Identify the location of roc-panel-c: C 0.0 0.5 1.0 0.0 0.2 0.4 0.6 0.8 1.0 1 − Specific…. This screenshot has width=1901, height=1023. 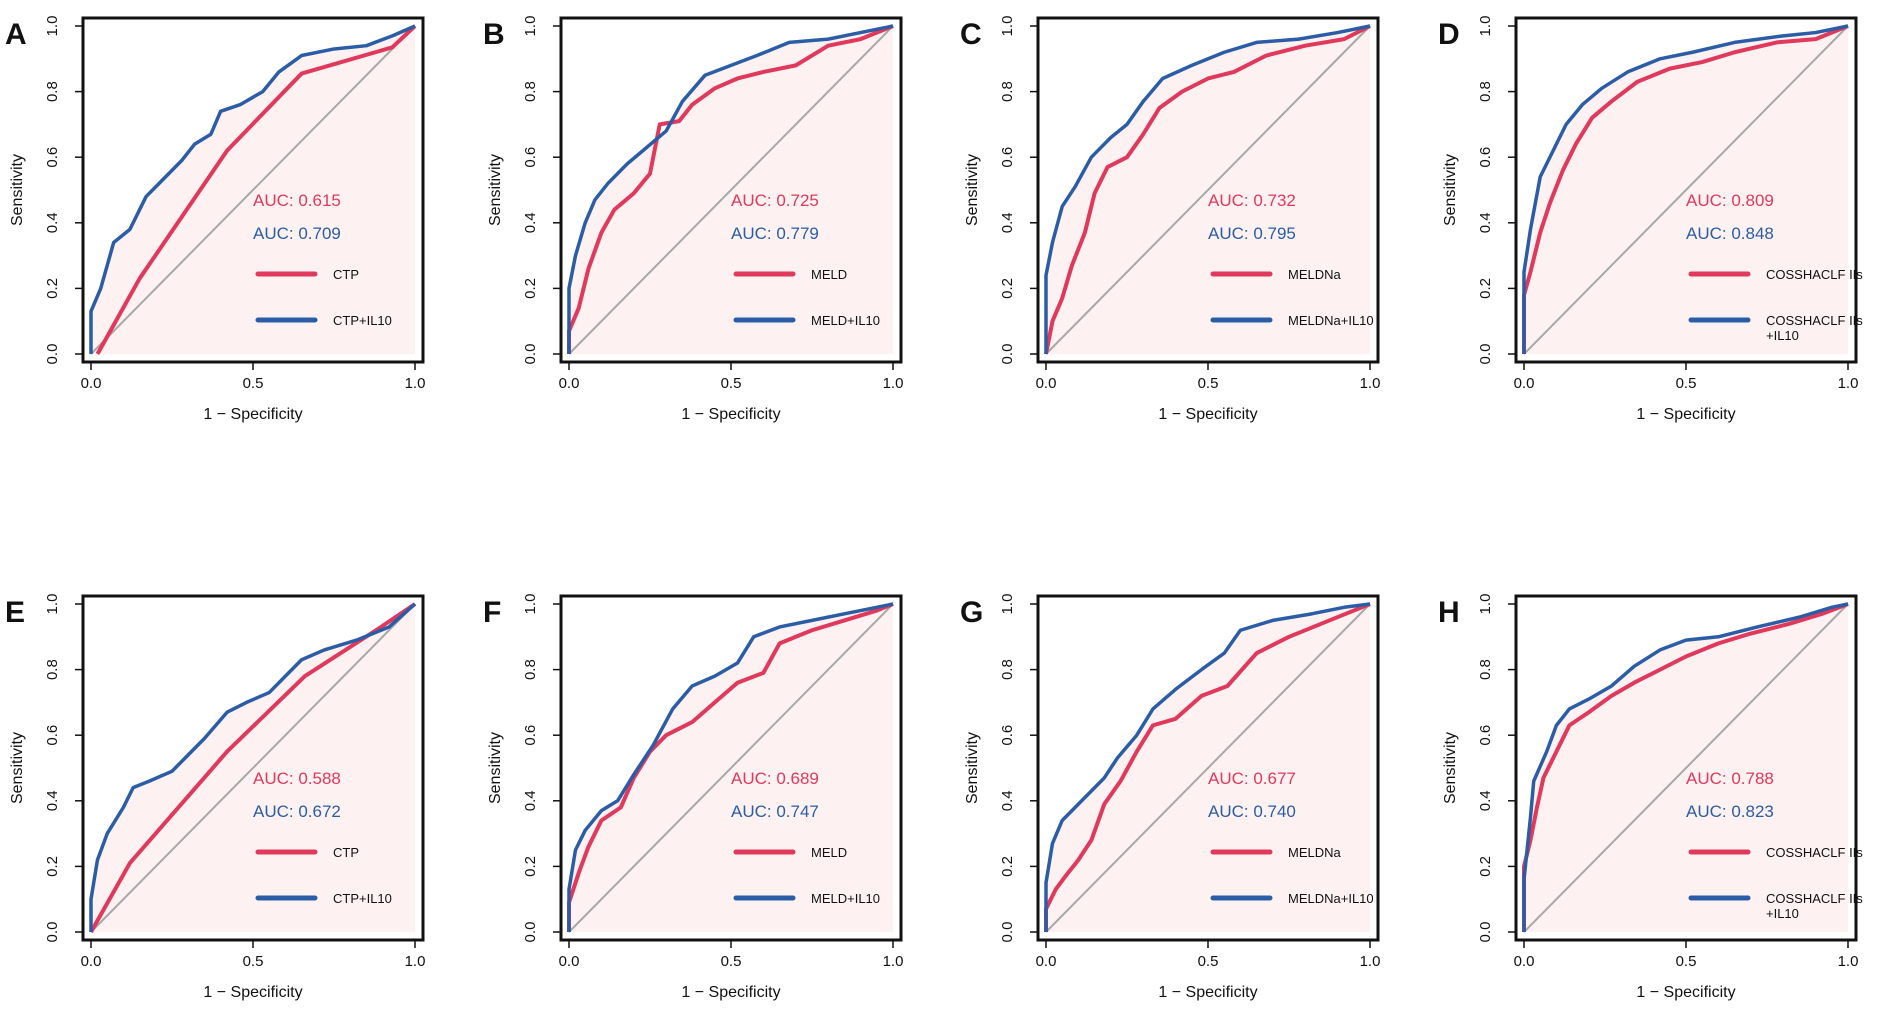
(1170, 219).